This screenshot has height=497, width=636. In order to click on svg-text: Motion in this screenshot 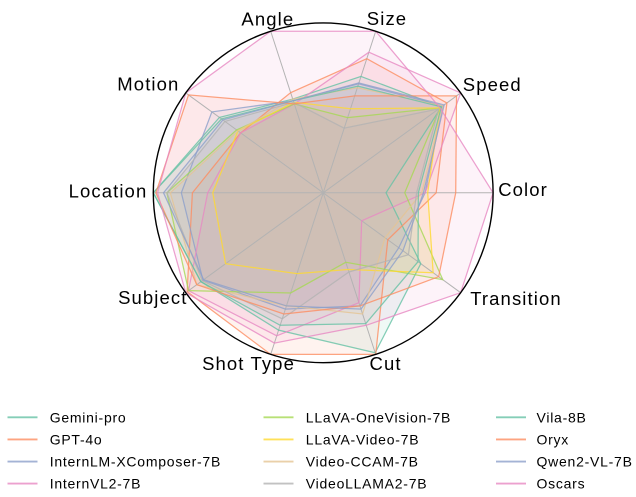, I will do `click(148, 83)`.